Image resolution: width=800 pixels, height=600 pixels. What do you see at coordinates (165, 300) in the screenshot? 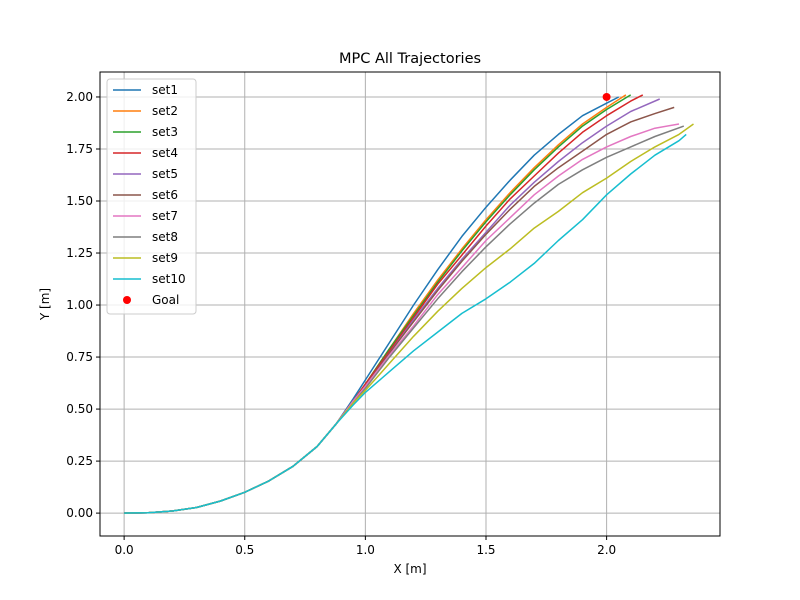
I see `legend-label: Goal` at bounding box center [165, 300].